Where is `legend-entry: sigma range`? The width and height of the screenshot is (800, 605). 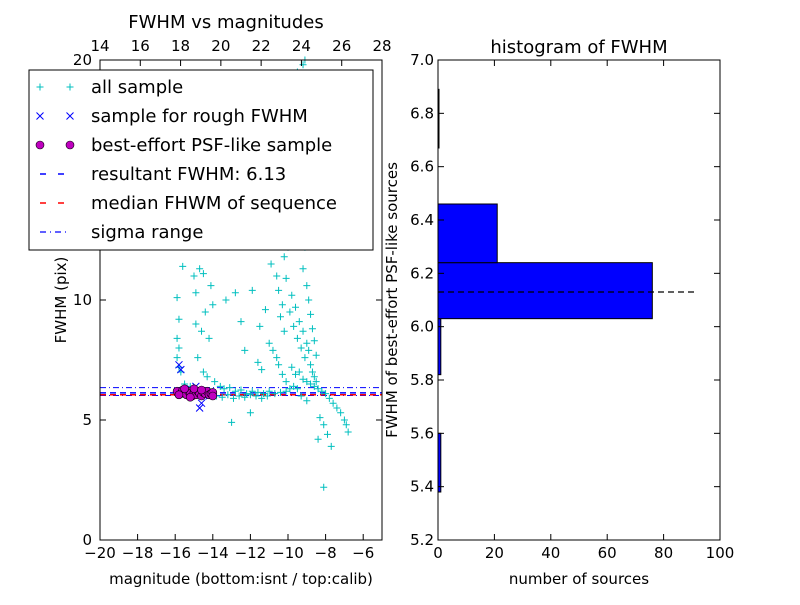 legend-entry: sigma range is located at coordinates (121, 232).